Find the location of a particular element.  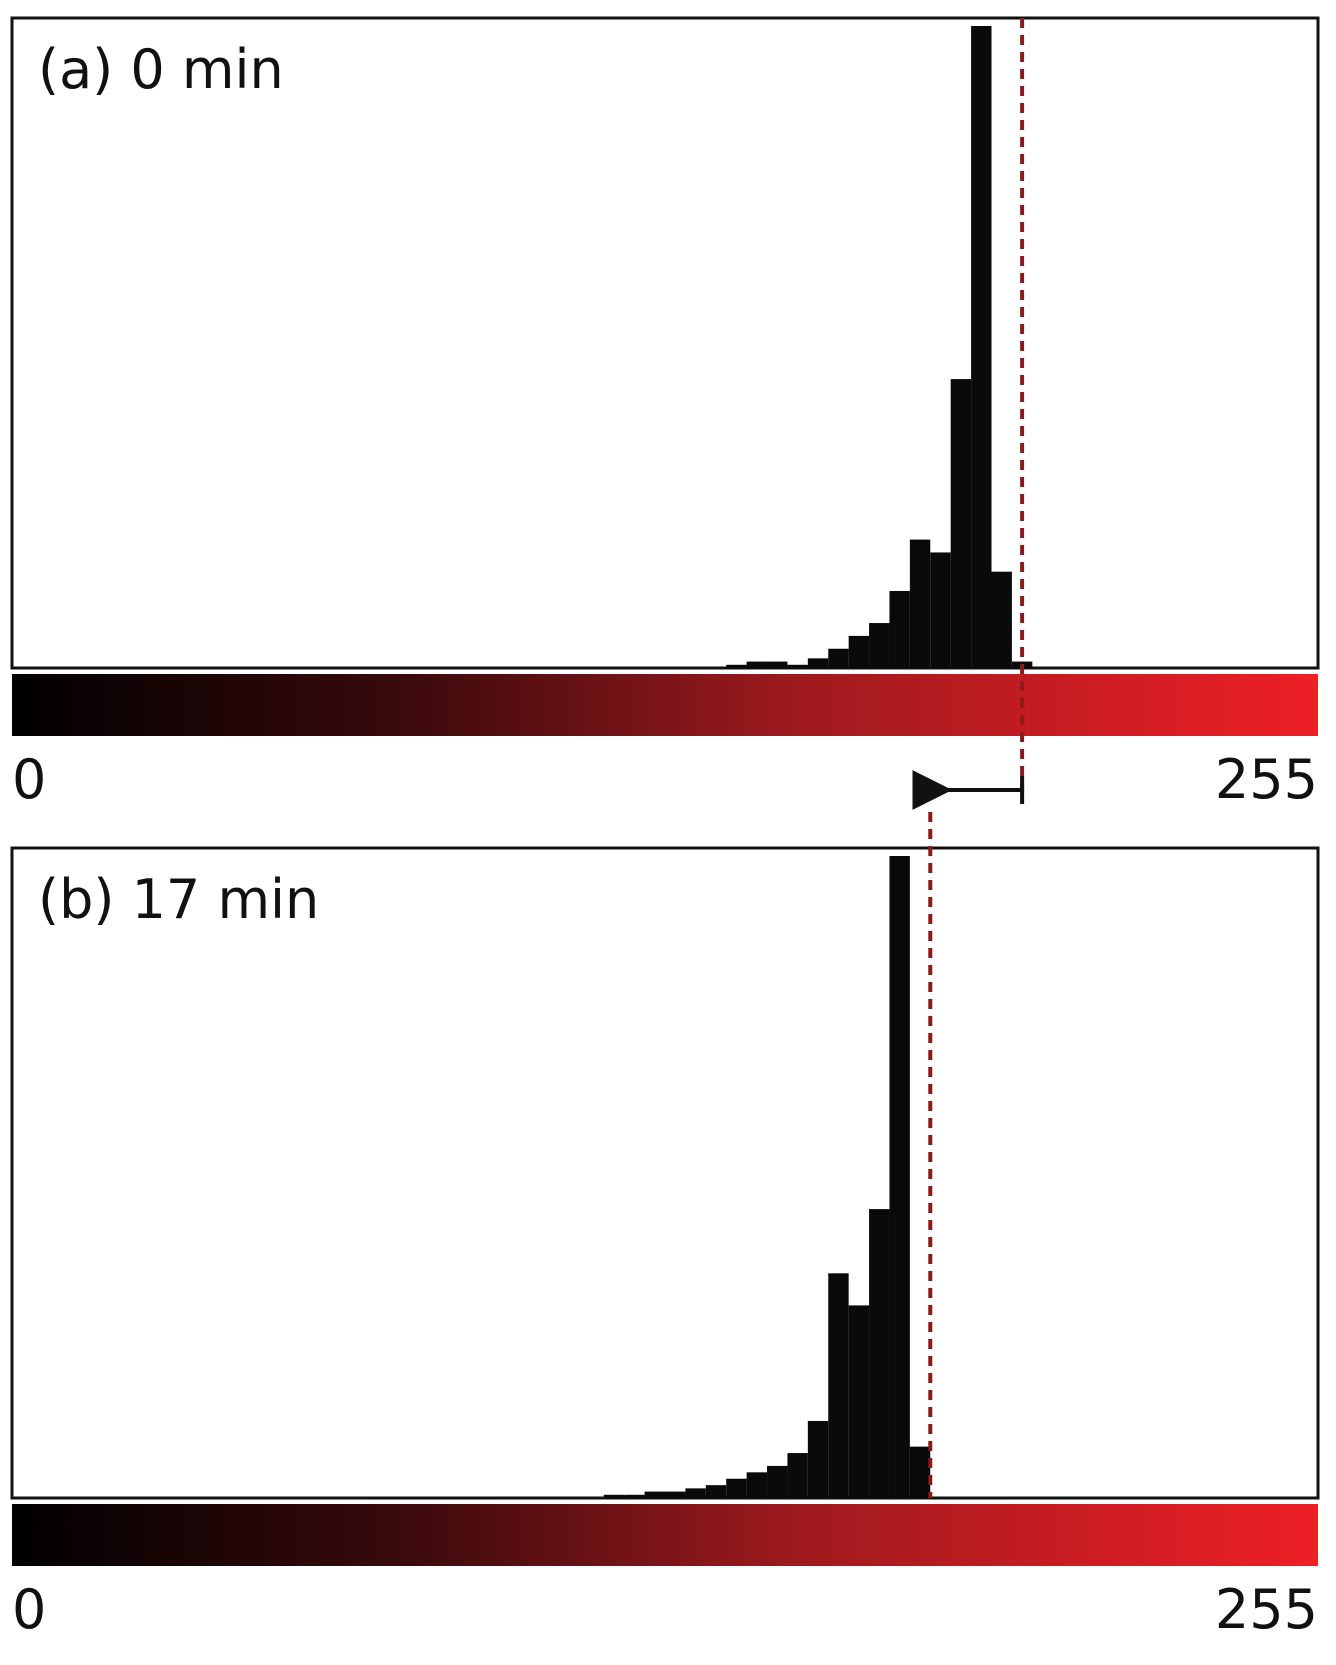

panel-title: (a) 0 min is located at coordinates (161, 69).